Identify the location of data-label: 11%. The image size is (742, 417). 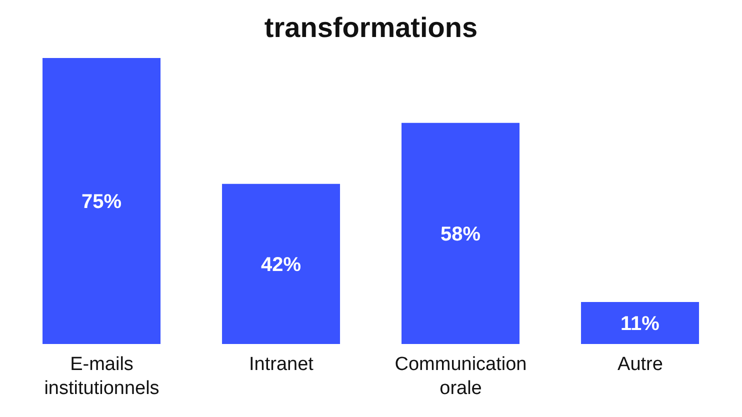
(640, 324).